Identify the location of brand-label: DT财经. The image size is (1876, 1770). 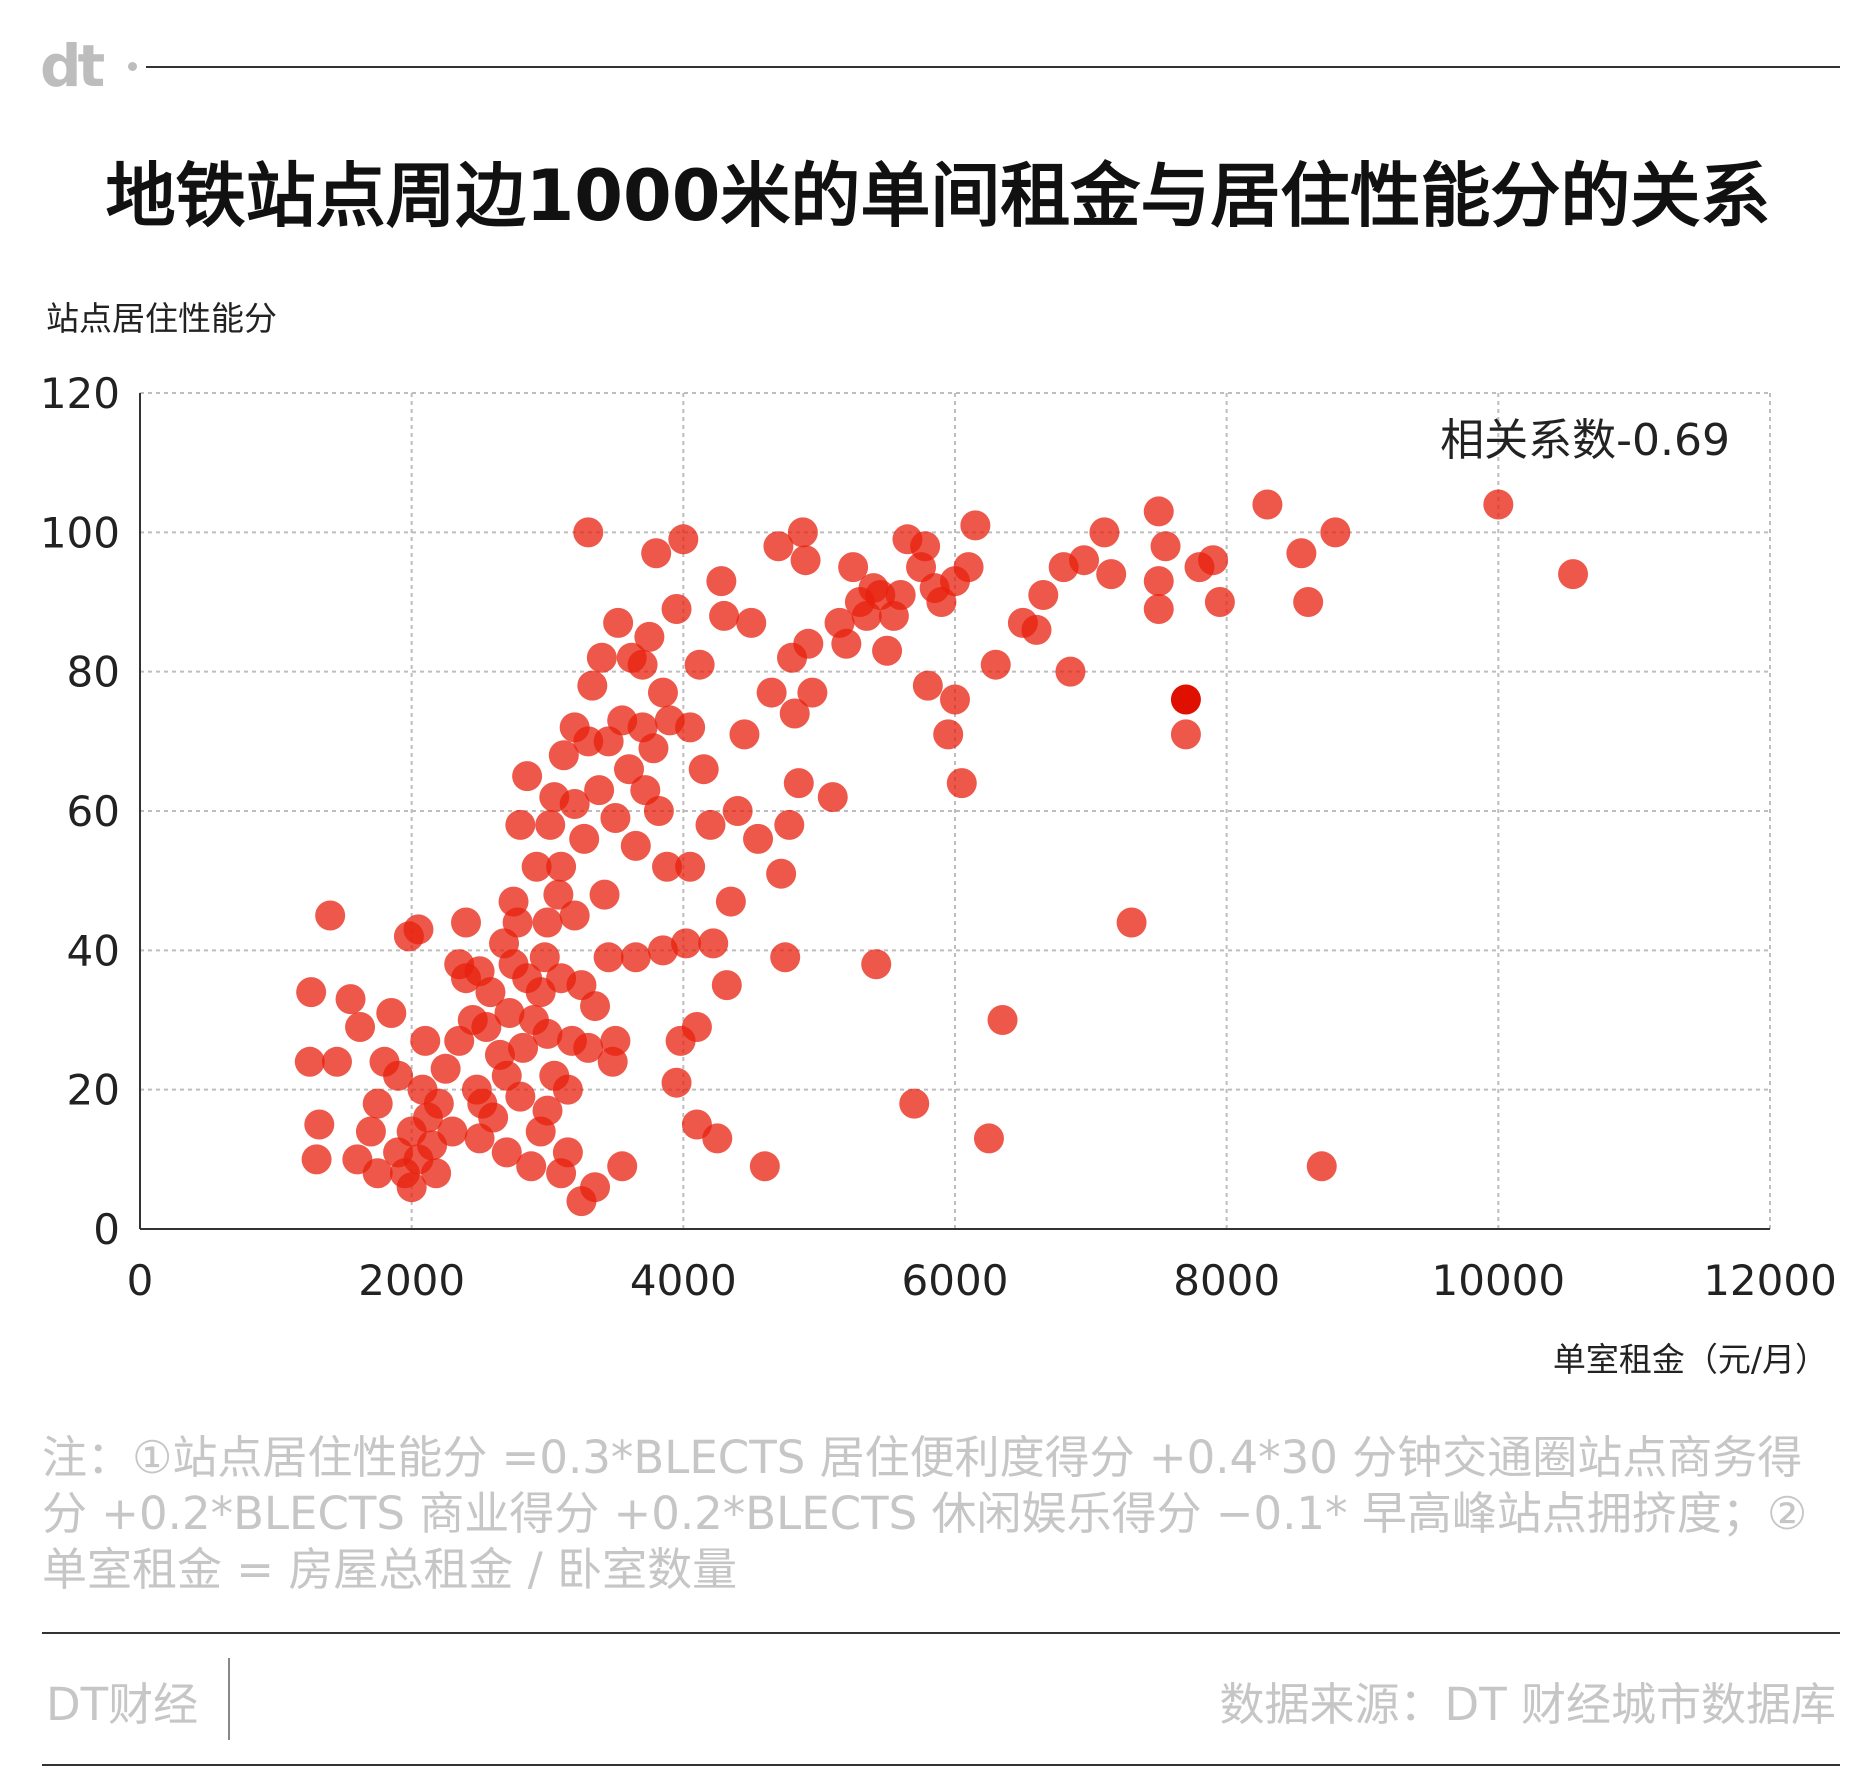
(122, 1704).